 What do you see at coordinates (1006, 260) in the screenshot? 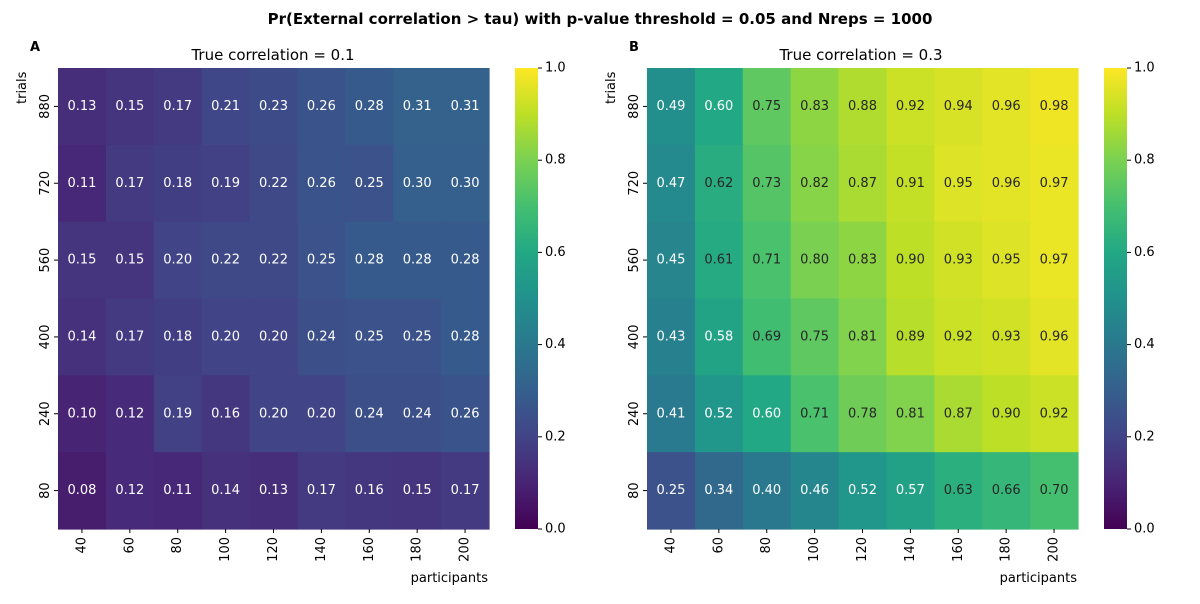
I see `cell-value-label: 0.95` at bounding box center [1006, 260].